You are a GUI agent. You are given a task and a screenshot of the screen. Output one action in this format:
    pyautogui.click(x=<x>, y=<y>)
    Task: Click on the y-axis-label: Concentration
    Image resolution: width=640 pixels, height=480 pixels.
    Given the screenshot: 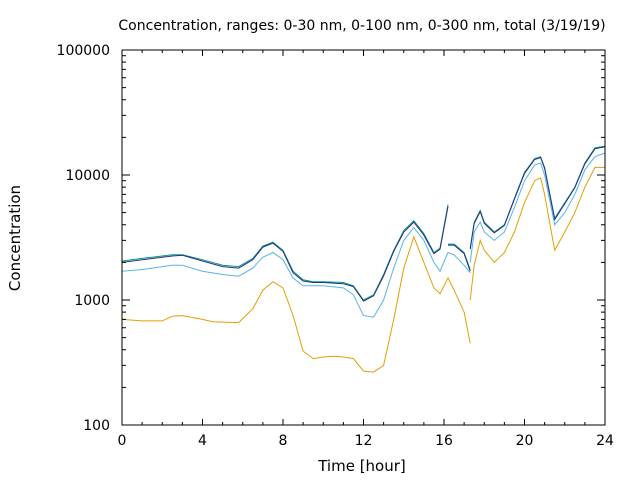 What is the action you would take?
    pyautogui.click(x=15, y=238)
    